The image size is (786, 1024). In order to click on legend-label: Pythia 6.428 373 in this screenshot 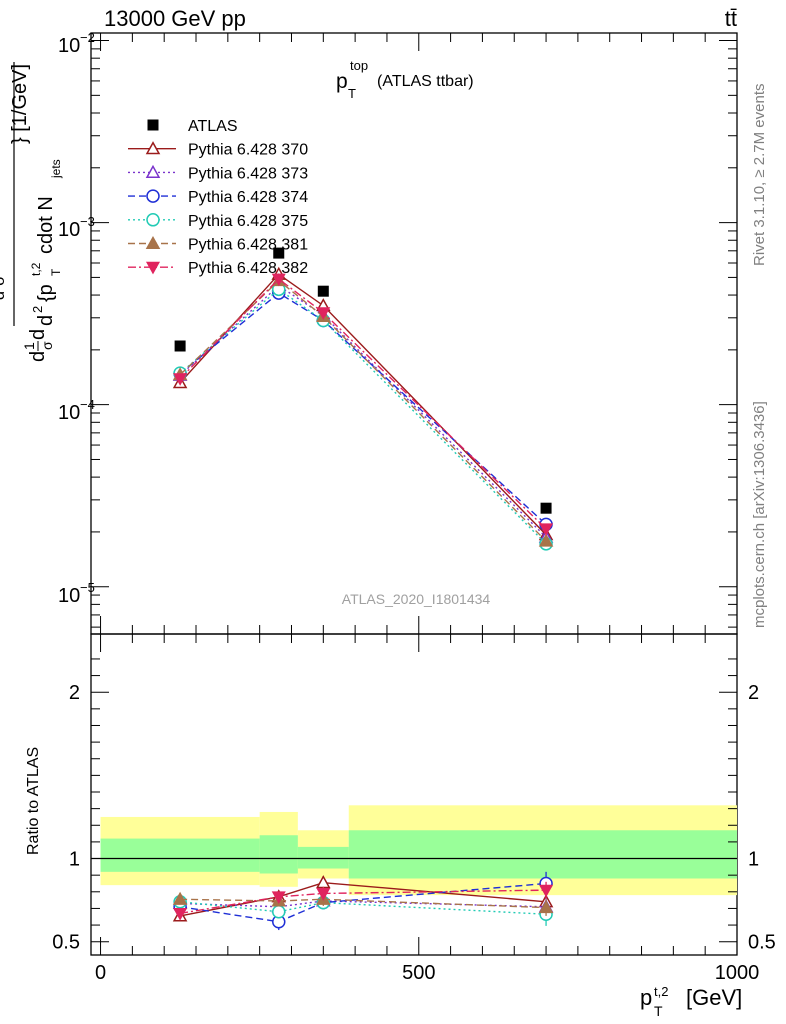, I will do `click(248, 173)`.